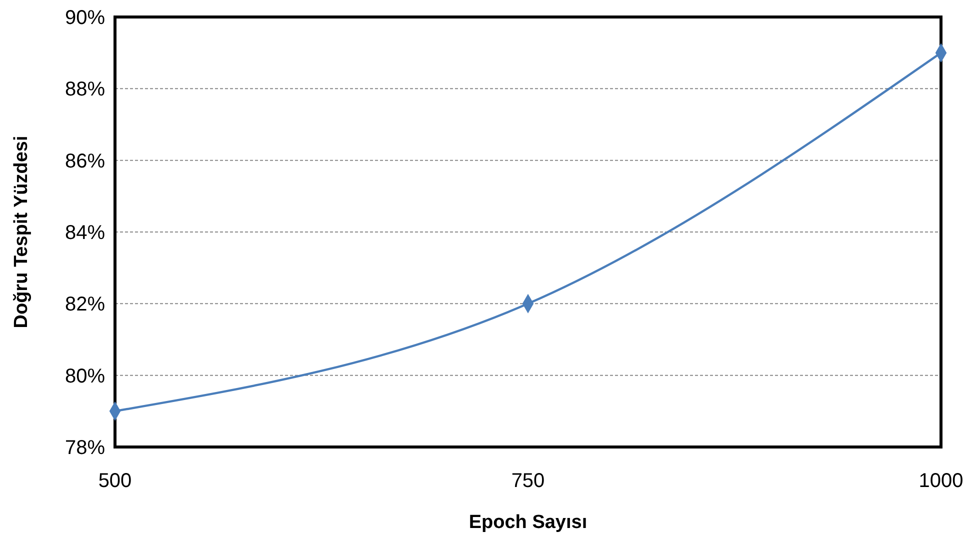  What do you see at coordinates (85, 18) in the screenshot?
I see `y-tick-label: 90%` at bounding box center [85, 18].